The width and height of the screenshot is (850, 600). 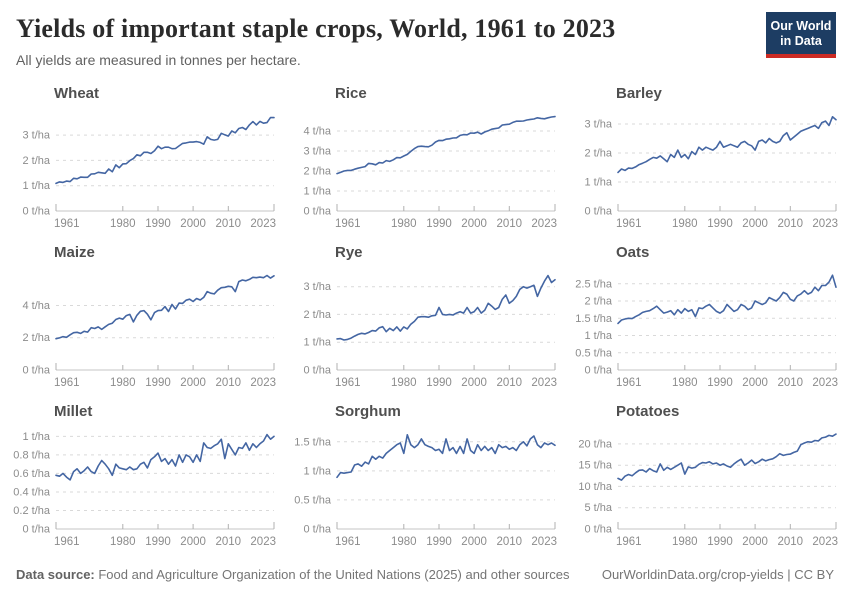 I want to click on svg-text: 15 t/ha, so click(x=595, y=466).